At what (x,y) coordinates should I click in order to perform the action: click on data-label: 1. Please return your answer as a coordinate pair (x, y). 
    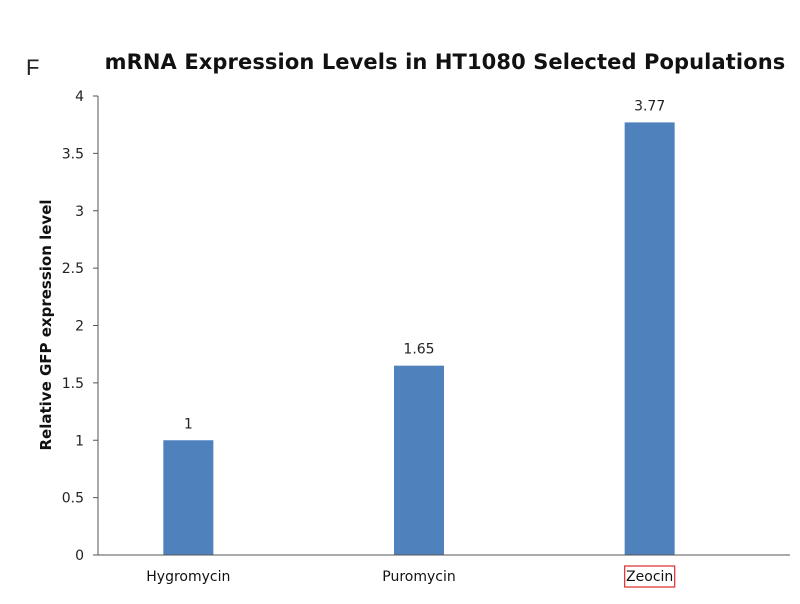
    Looking at the image, I should click on (188, 424).